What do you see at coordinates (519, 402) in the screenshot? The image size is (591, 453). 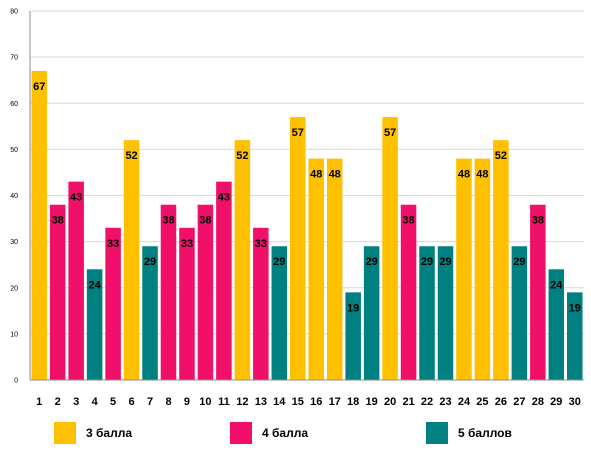 I see `x-tick-label: 27` at bounding box center [519, 402].